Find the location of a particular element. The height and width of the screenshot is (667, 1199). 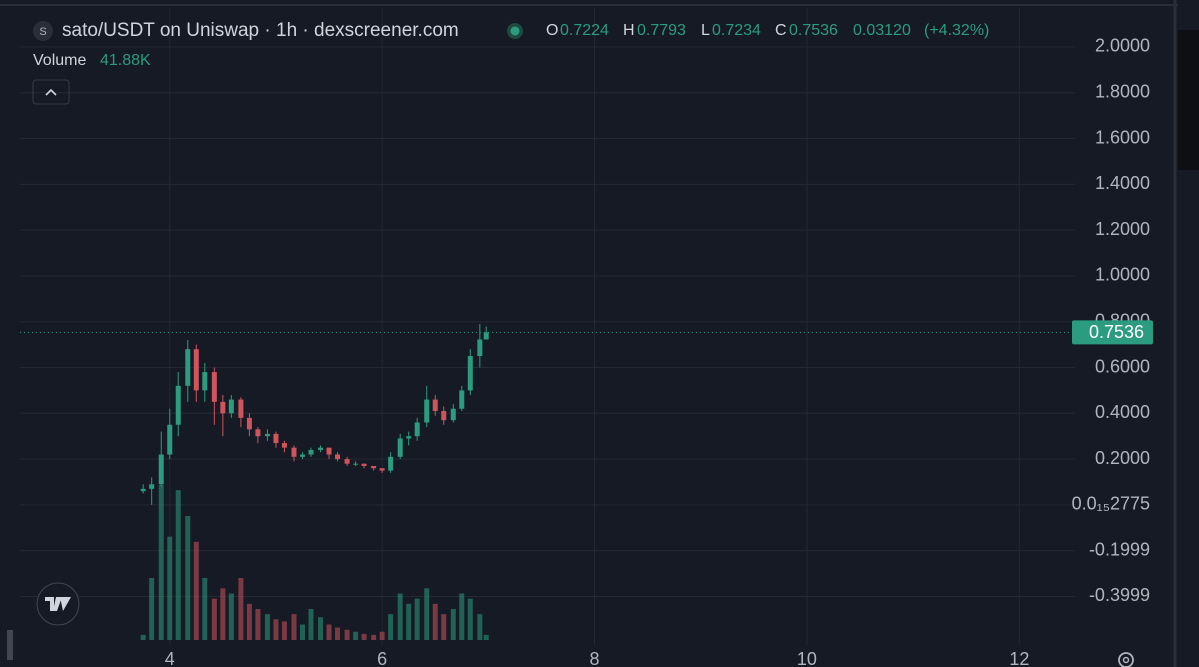

settings-icon is located at coordinates (1126, 659).